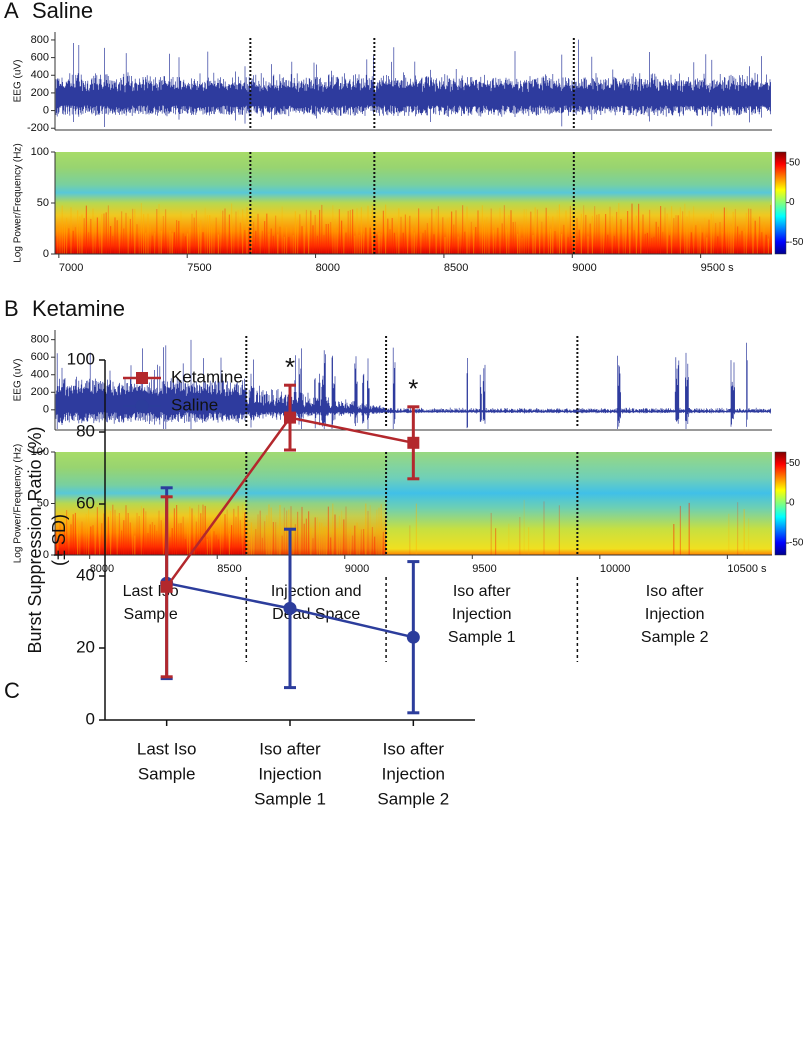 The image size is (810, 1050). Describe the element at coordinates (675, 614) in the screenshot. I see `segment-label: Injection` at that location.